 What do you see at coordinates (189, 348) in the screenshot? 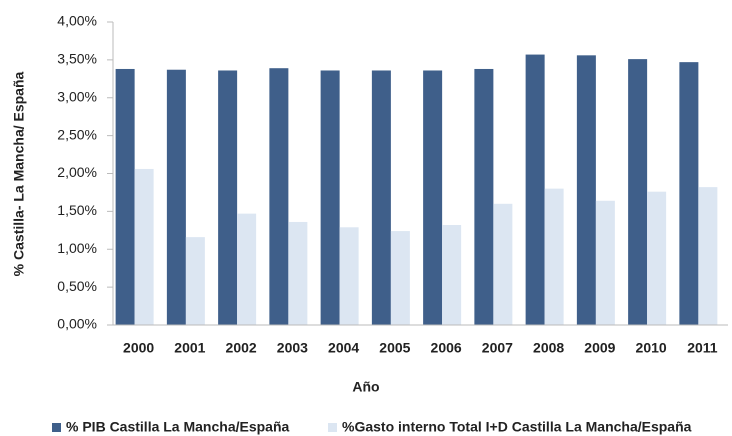
I see `x-tick-label: 2001` at bounding box center [189, 348].